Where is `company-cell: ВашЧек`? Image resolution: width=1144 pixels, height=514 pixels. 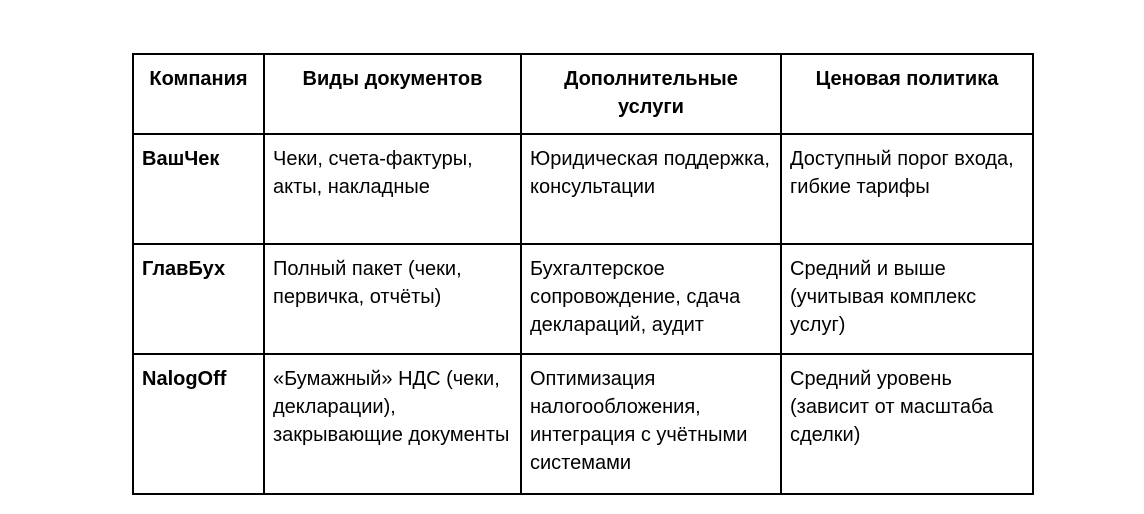
company-cell: ВашЧек is located at coordinates (198, 189).